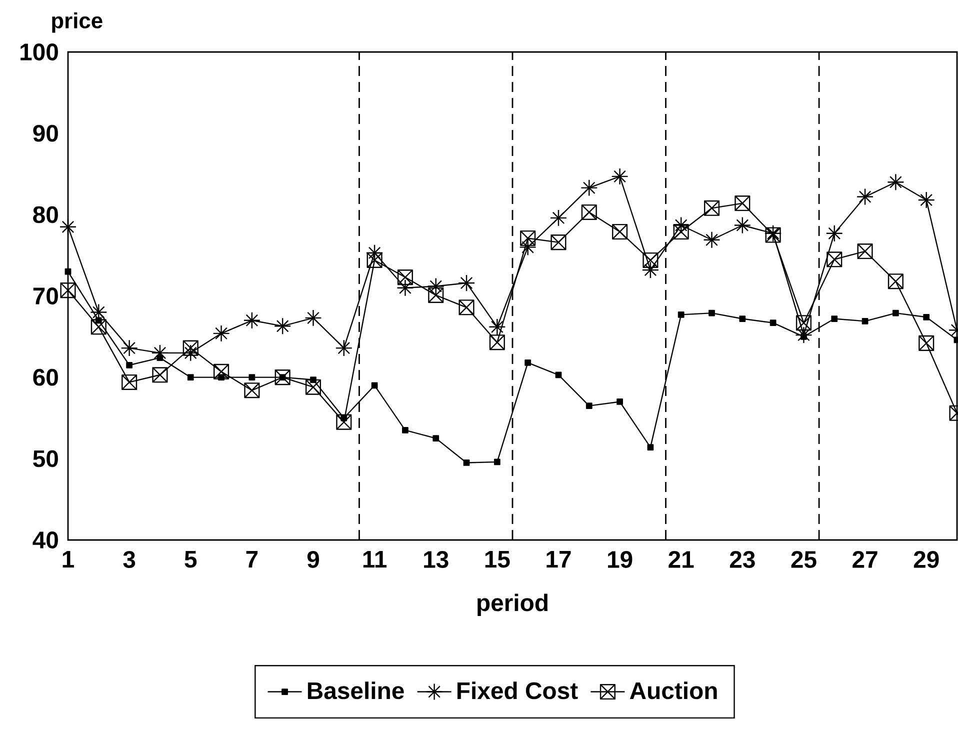  I want to click on y-tick-label: 100, so click(39, 52).